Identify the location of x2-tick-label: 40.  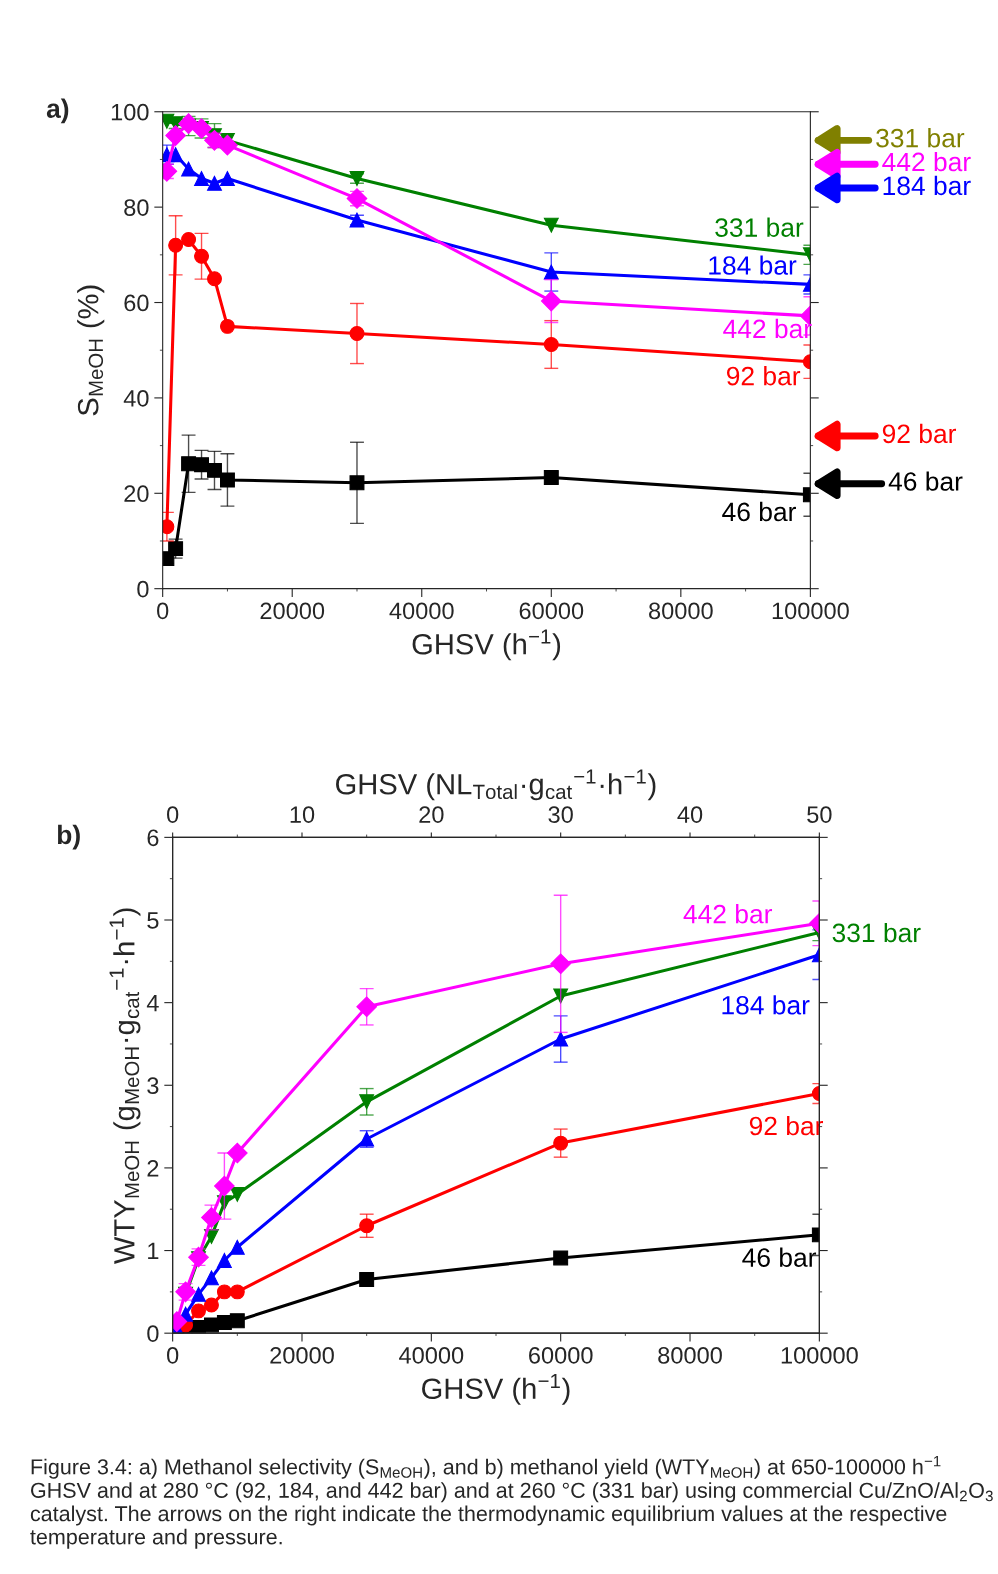
(690, 814).